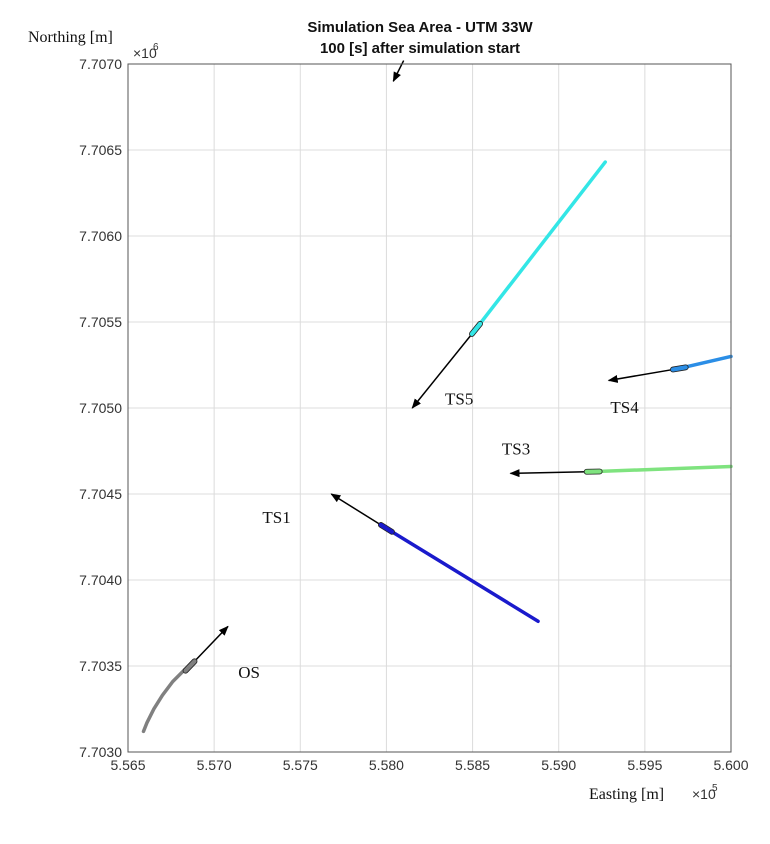 This screenshot has height=844, width=770. Describe the element at coordinates (459, 399) in the screenshot. I see `label-ts5: TS5` at that location.